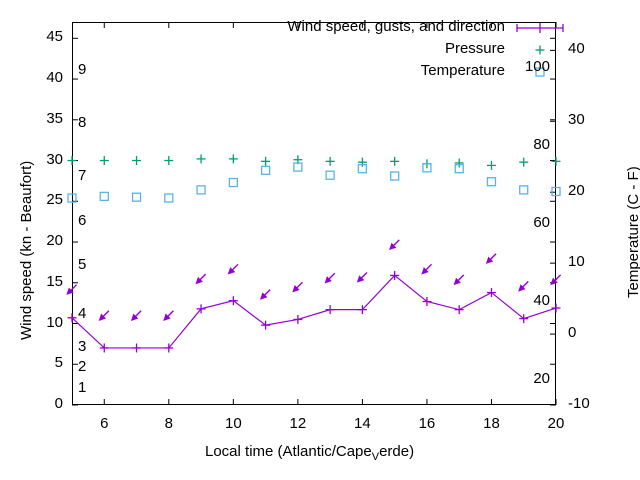  Describe the element at coordinates (362, 423) in the screenshot. I see `x-tick-label: 14` at that location.